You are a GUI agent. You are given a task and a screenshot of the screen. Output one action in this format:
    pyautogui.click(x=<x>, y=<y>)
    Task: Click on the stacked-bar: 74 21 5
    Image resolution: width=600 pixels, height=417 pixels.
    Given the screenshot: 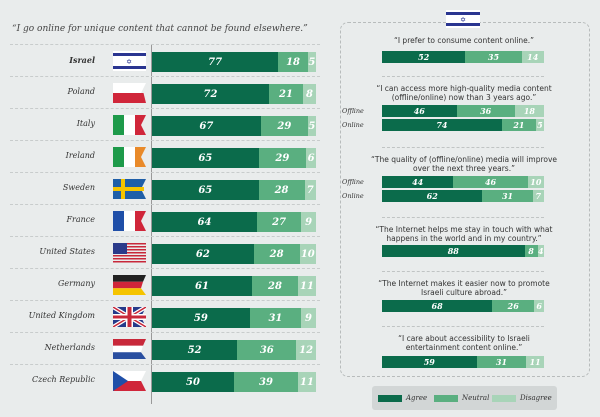 What is the action you would take?
    pyautogui.click(x=463, y=125)
    